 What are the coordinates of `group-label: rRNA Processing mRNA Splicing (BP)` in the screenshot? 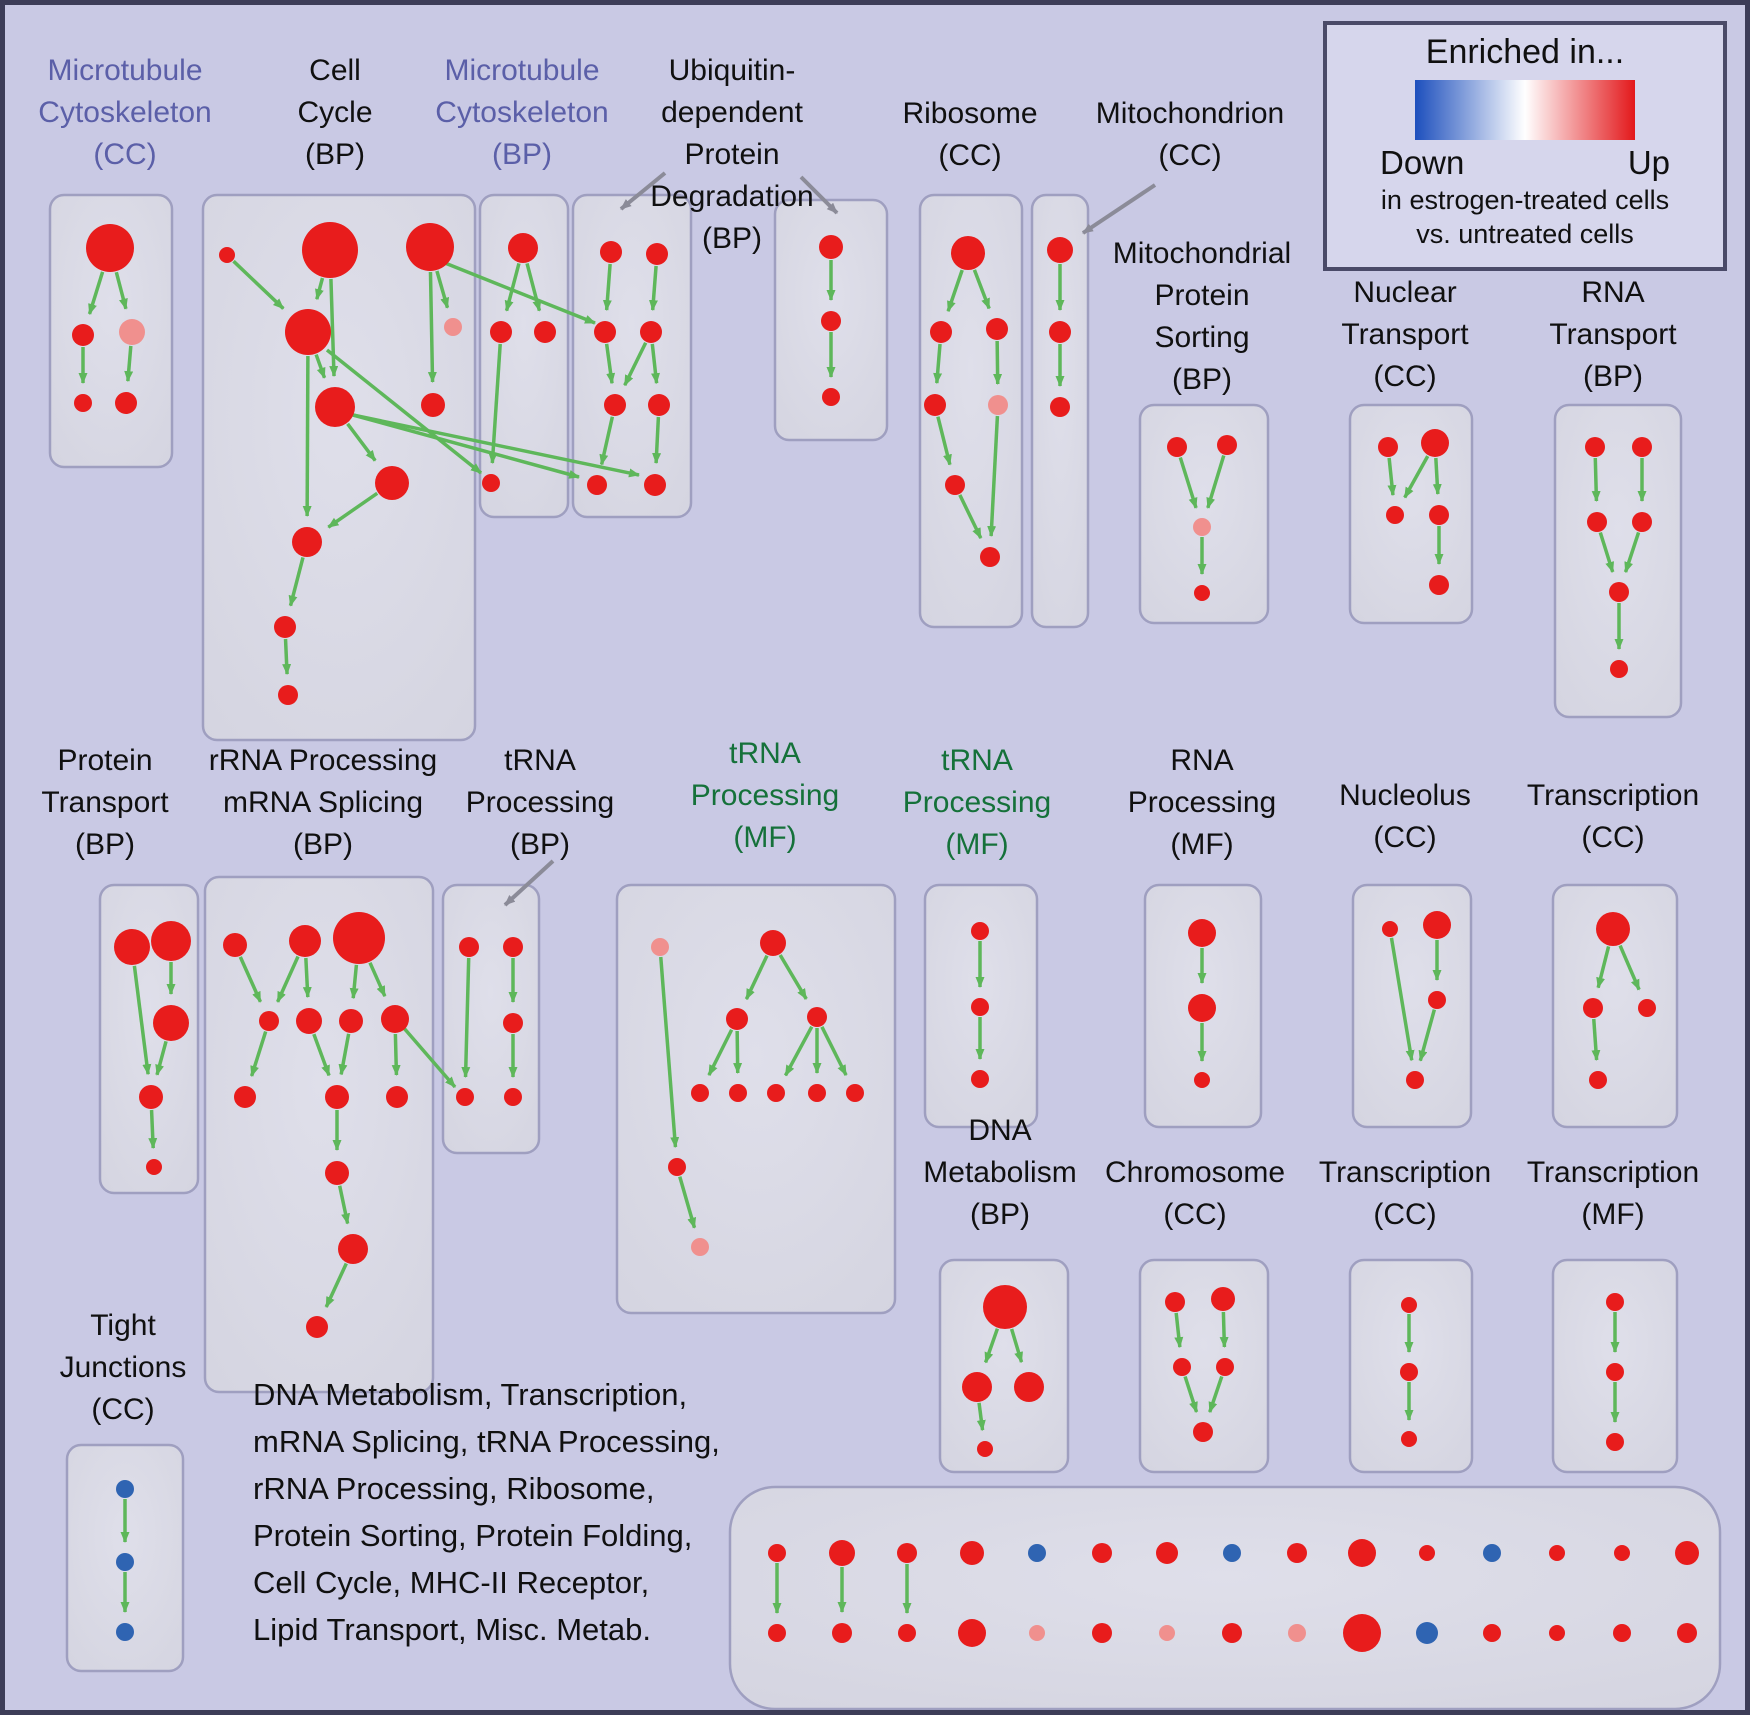 It's located at (323, 802).